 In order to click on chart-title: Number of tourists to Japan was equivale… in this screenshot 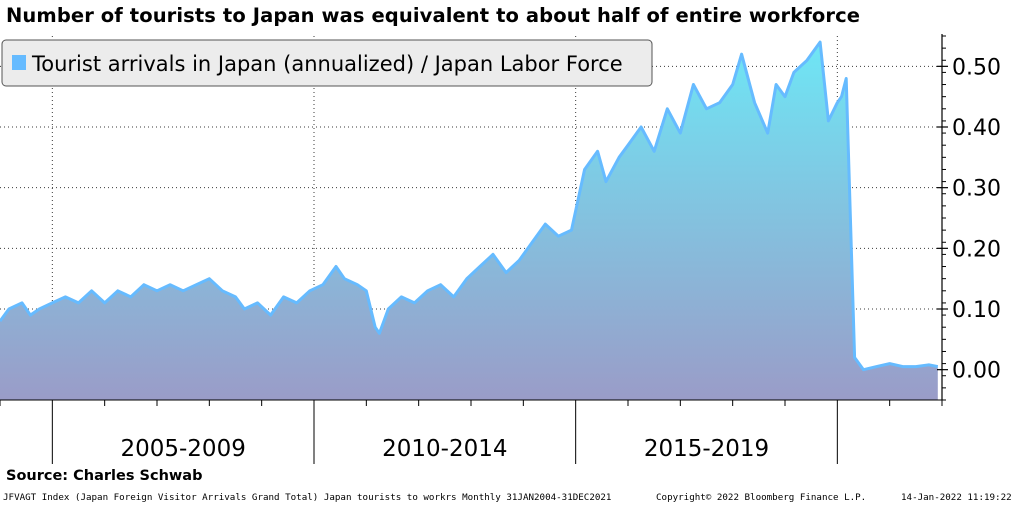, I will do `click(433, 15)`.